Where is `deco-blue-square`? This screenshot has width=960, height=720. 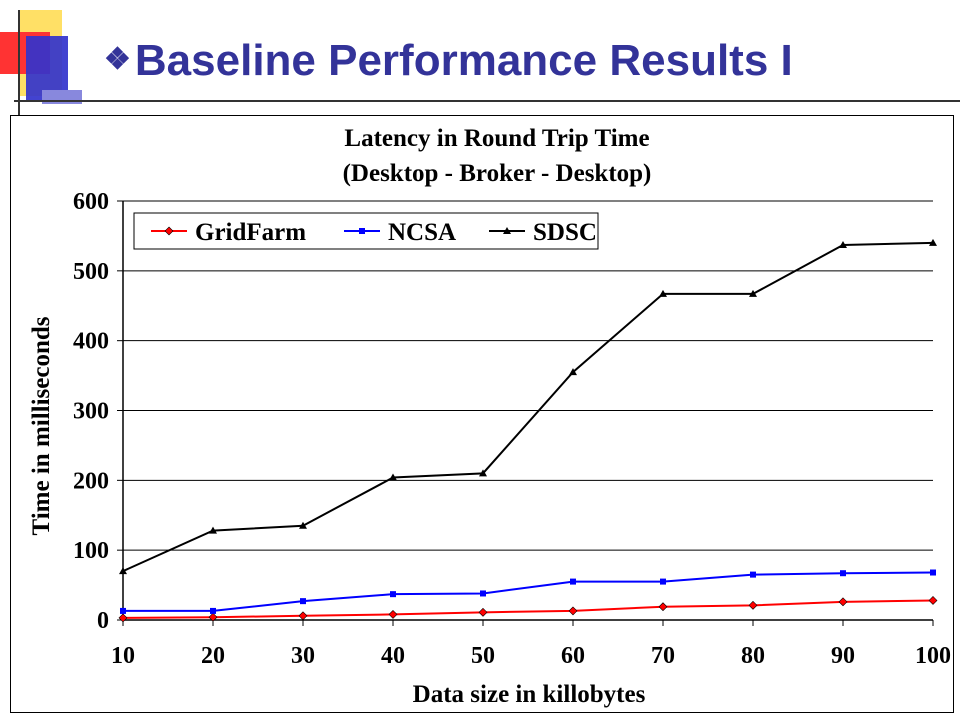
deco-blue-square is located at coordinates (47, 68).